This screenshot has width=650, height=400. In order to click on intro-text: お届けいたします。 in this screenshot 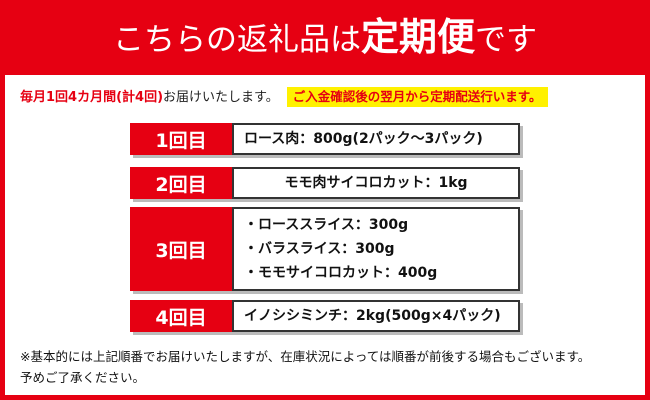, I will do `click(221, 97)`.